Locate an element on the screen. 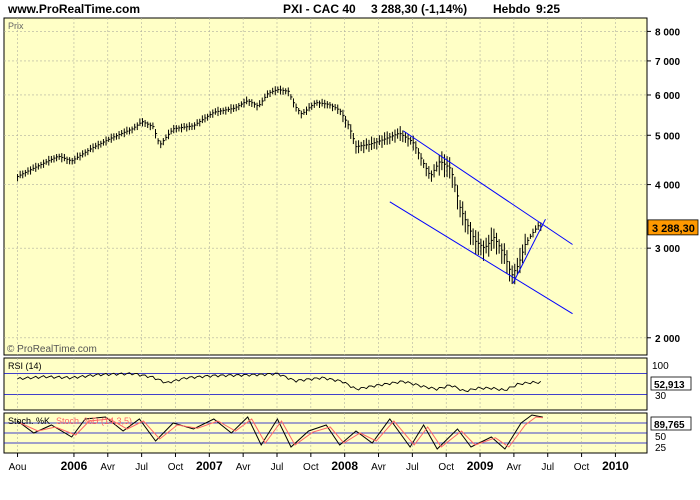 This screenshot has width=700, height=500. time-tick-label: 2010 is located at coordinates (615, 466).